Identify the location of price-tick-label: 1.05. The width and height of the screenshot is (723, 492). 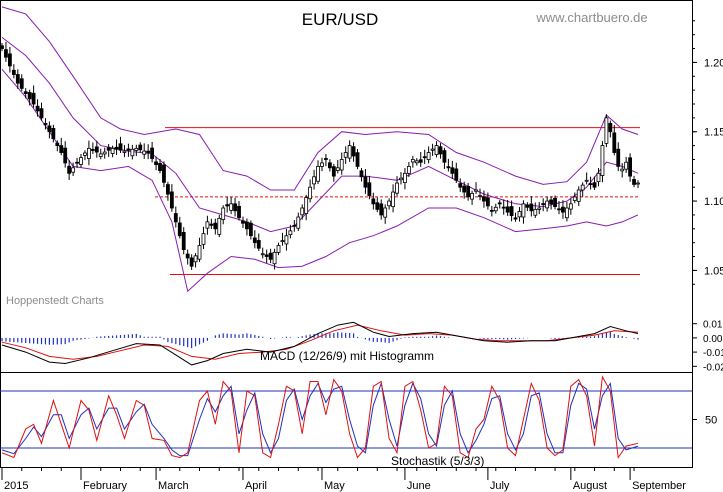
(713, 271).